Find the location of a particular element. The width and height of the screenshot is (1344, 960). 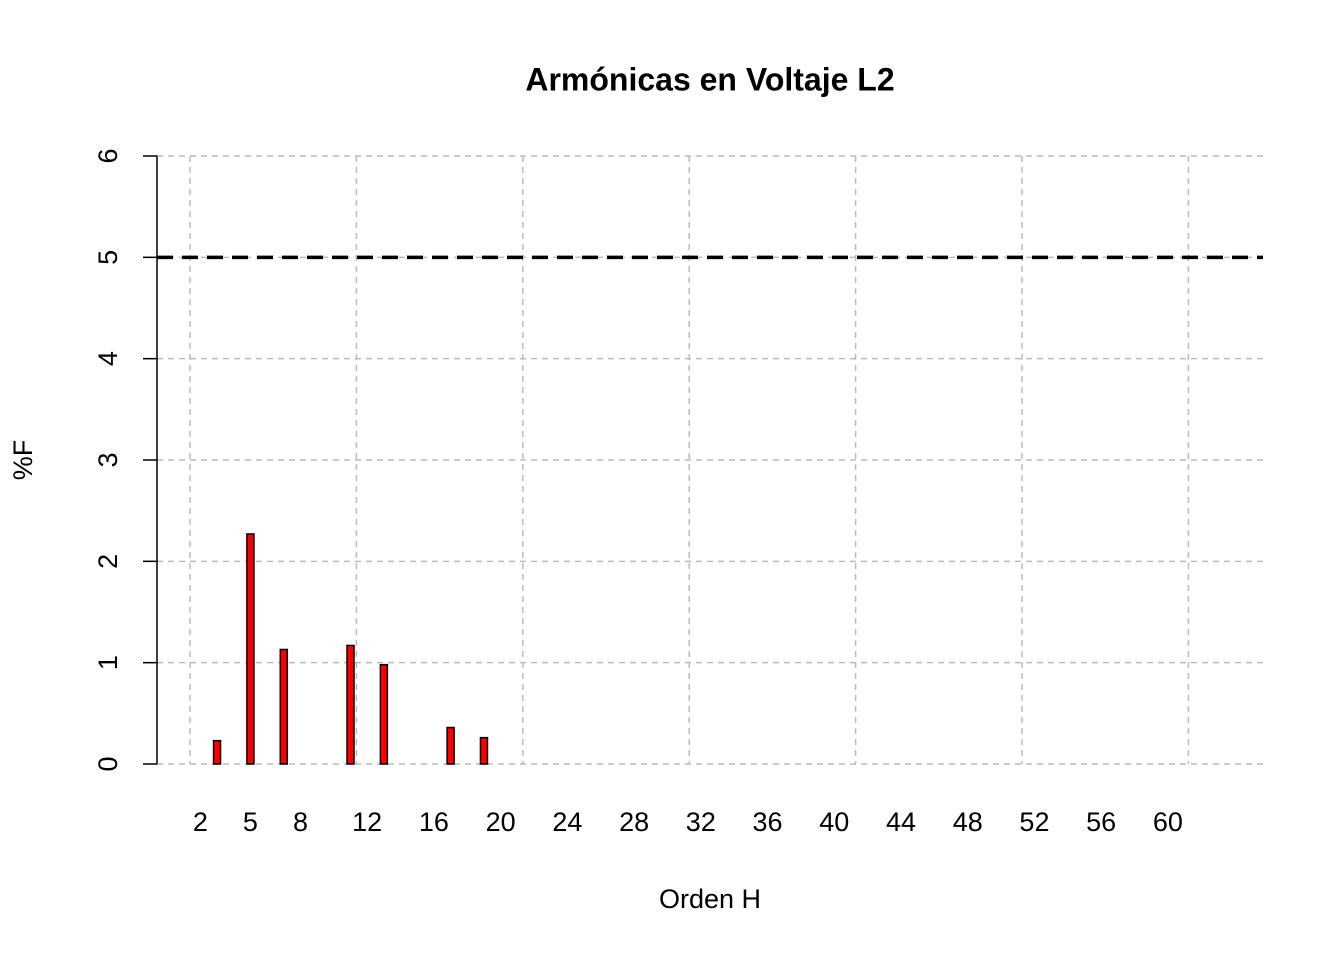

y-tick-label: 3 is located at coordinates (108, 459).